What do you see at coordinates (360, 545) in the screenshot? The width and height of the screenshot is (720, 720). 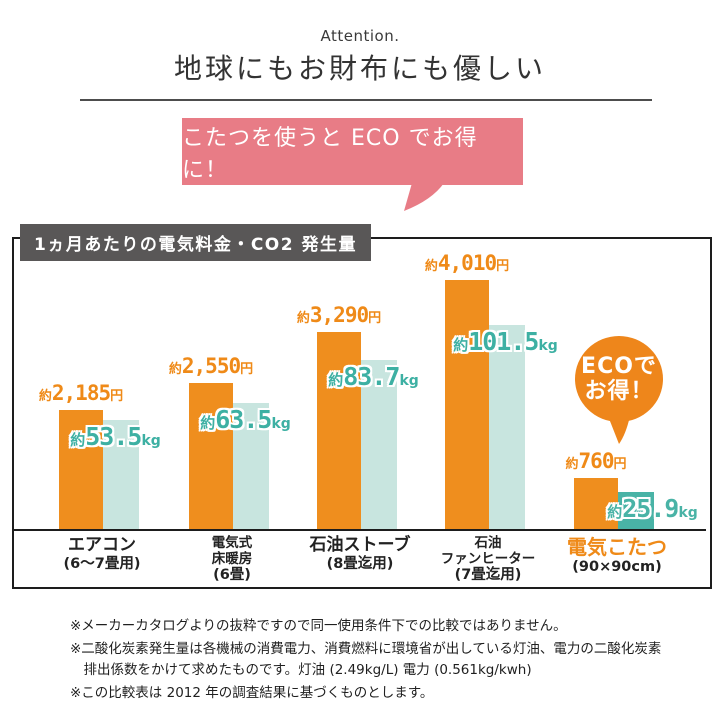 I see `category-label-line: 石油ストーブ` at bounding box center [360, 545].